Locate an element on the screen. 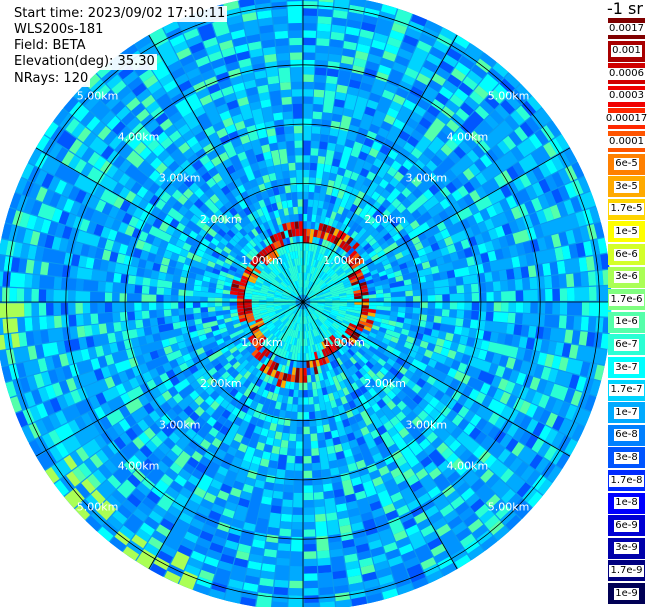  colorbar-tick-label: 6e-5 is located at coordinates (626, 164).